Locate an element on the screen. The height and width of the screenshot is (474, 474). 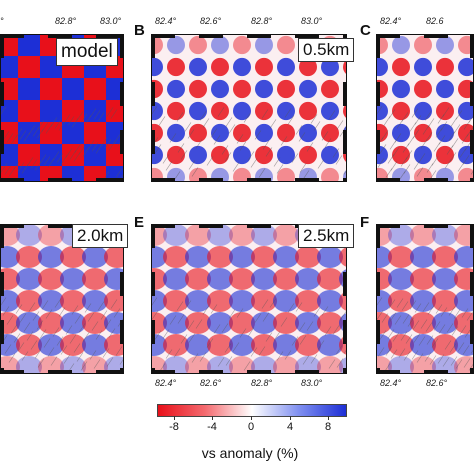
colorbar-tick-label: -4 is located at coordinates (212, 427).